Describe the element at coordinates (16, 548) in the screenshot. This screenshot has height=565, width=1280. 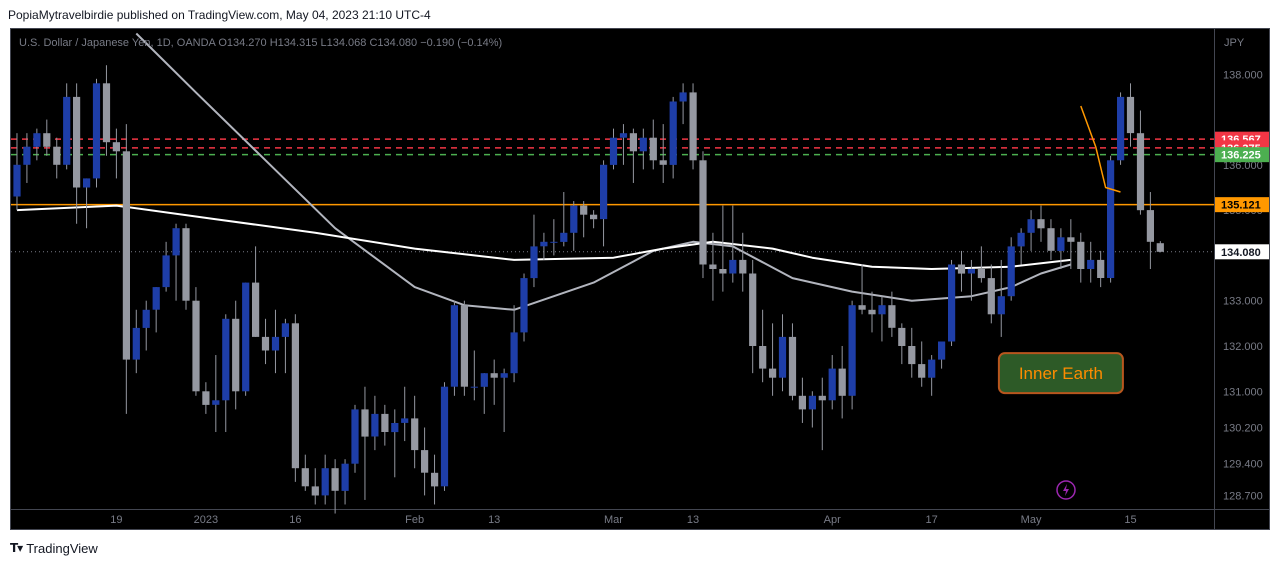
I see `tradingview-logo-icon: T▾` at that location.